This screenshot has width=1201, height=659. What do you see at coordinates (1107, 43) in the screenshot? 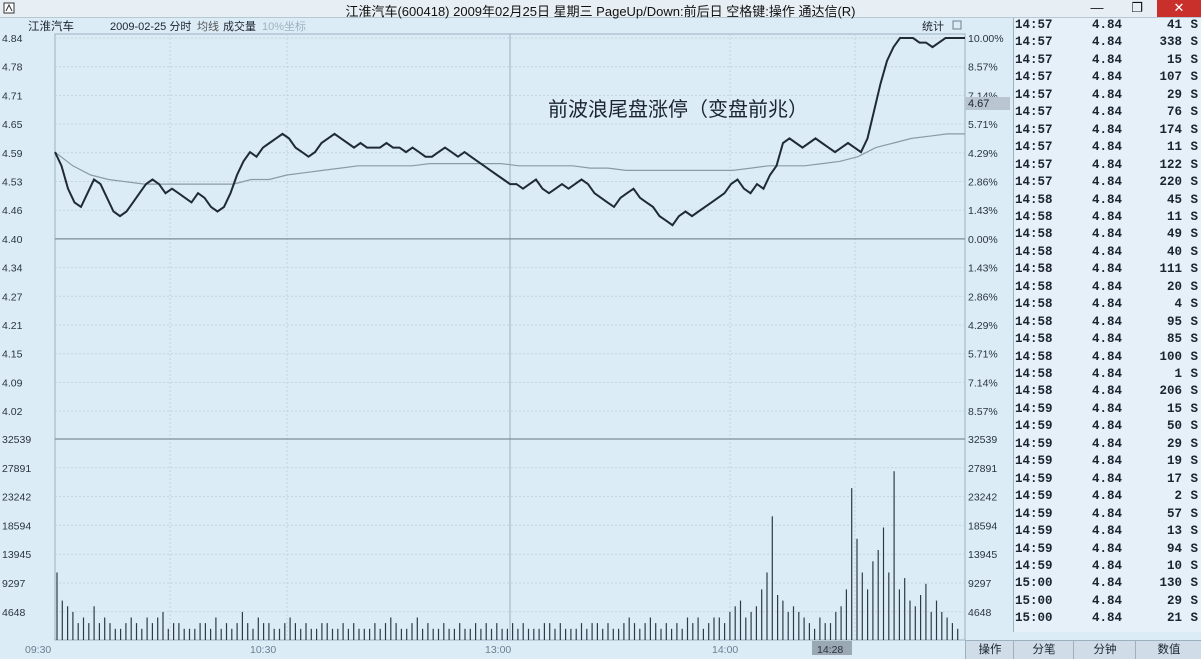
I see `tick-row: 14:57 4.84 338 S` at bounding box center [1107, 43].